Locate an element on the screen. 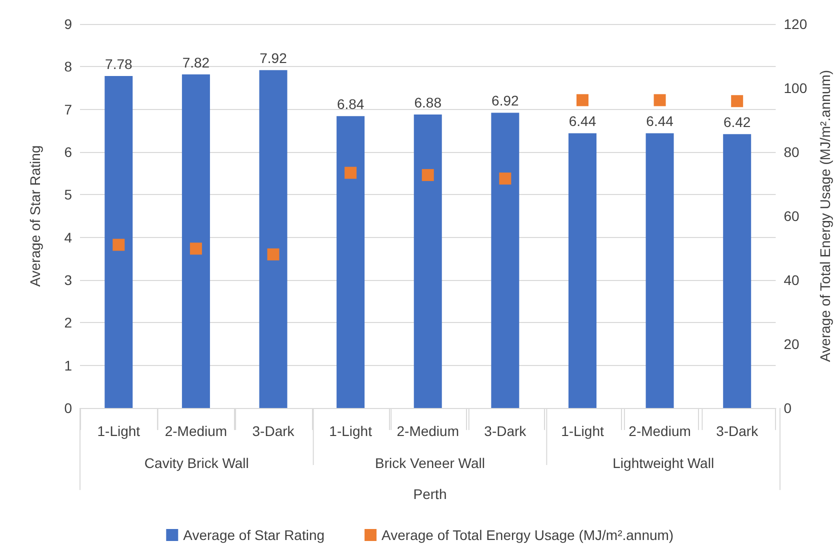 The width and height of the screenshot is (840, 555). data-label: 6.84 is located at coordinates (350, 104).